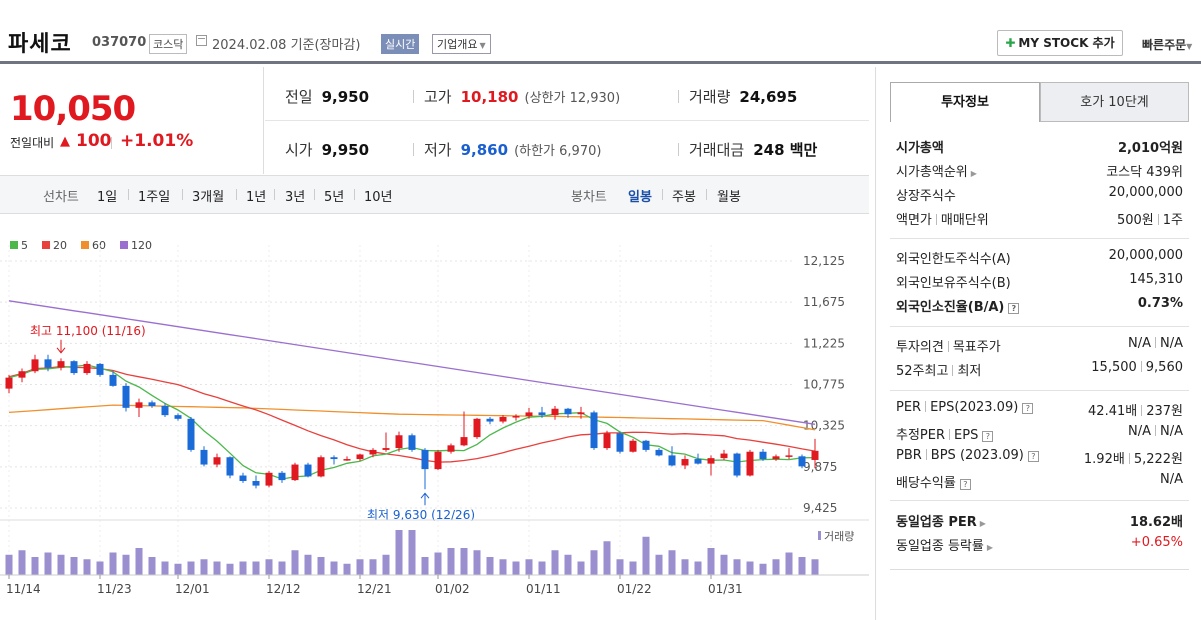 This screenshot has height=620, width=1201. Describe the element at coordinates (61, 350) in the screenshot. I see `max-arrow-head` at that location.